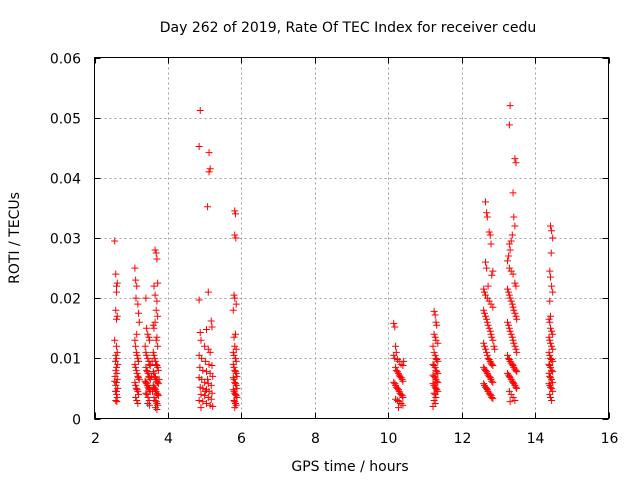 This screenshot has width=640, height=480. What do you see at coordinates (15, 238) in the screenshot?
I see `y-axis-label: ROTI / TECUs` at bounding box center [15, 238].